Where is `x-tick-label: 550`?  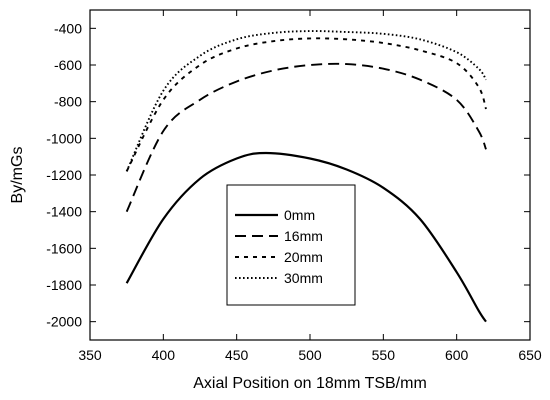
x-tick-label: 550 is located at coordinates (384, 355).